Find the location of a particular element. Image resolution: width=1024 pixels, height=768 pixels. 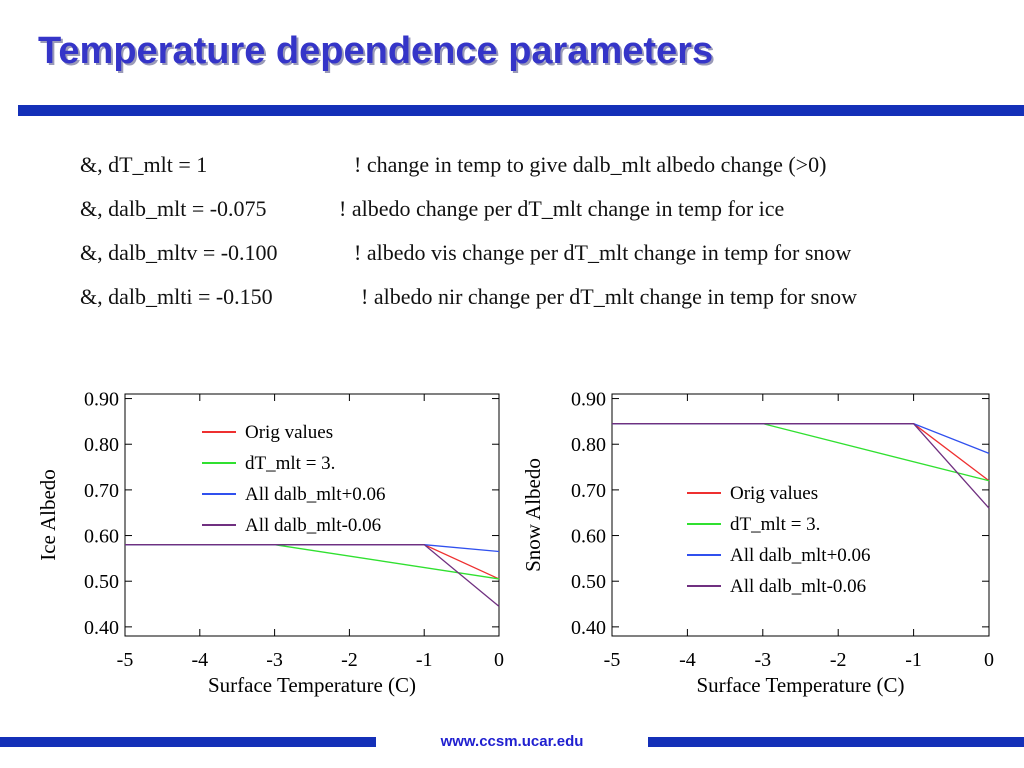

parameter-code: &, dalb_mltv = -0.100 is located at coordinates (179, 252).